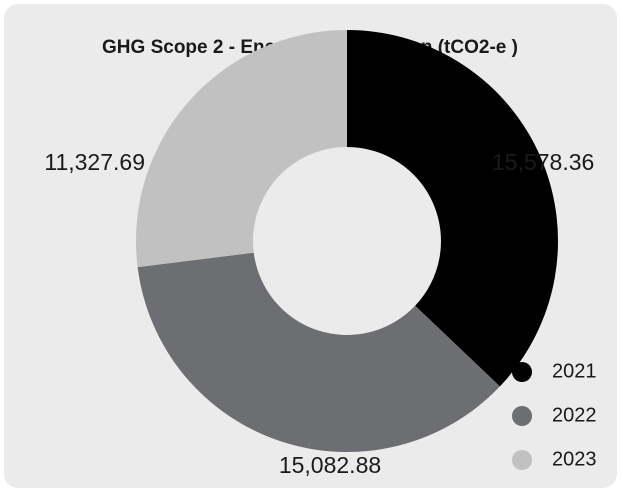  What do you see at coordinates (330, 465) in the screenshot?
I see `value-label: 15,082.88` at bounding box center [330, 465].